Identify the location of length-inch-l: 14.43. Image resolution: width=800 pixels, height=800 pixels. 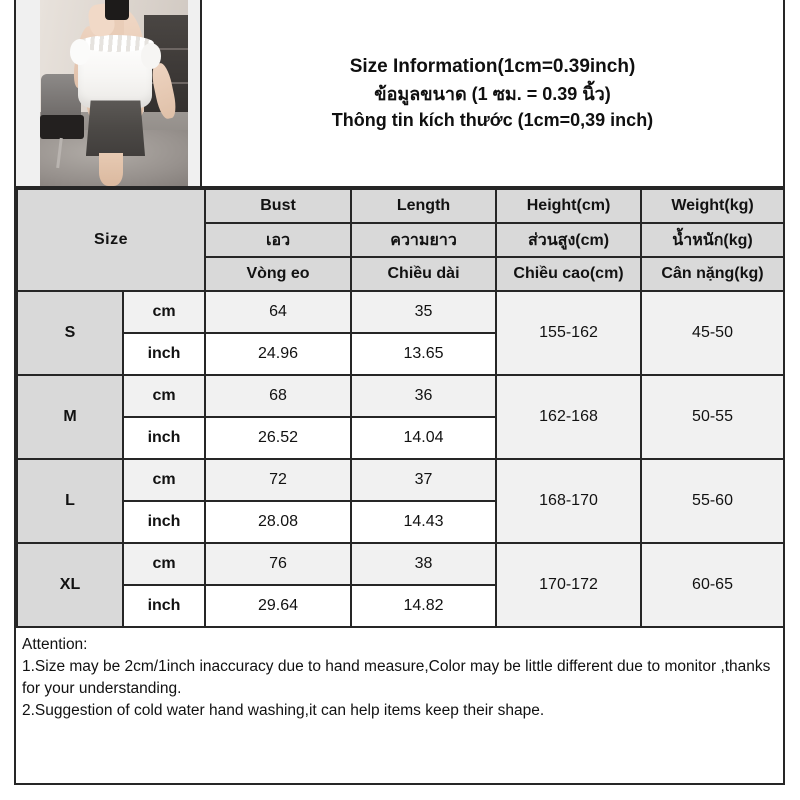
(424, 522).